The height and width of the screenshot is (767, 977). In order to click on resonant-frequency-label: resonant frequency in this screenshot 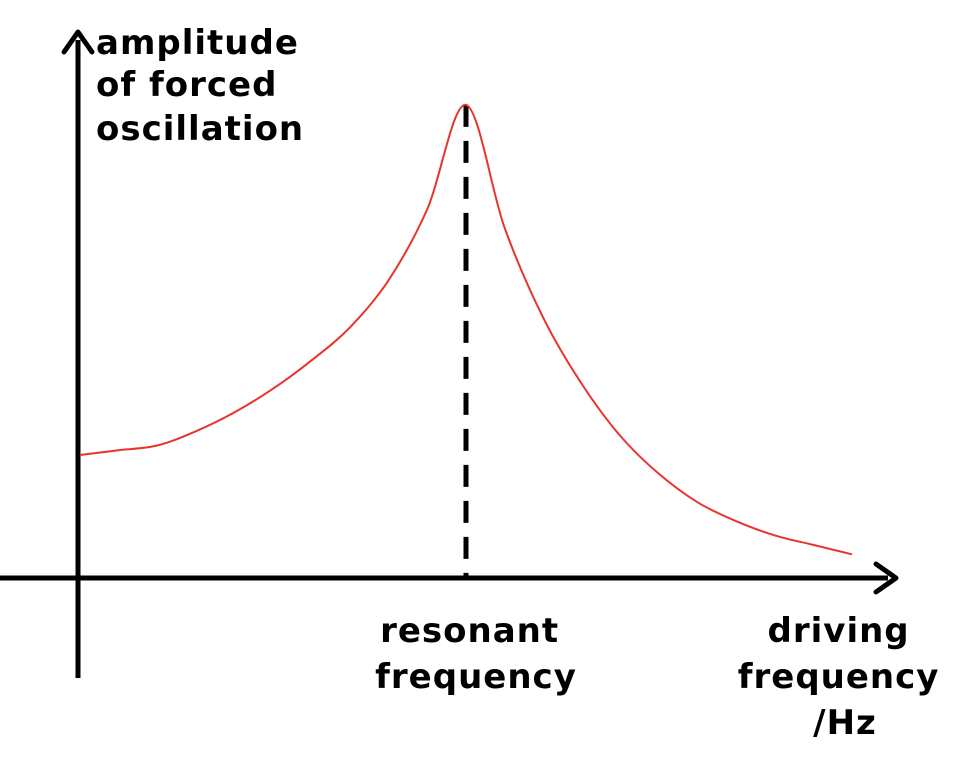, I will do `click(476, 654)`.